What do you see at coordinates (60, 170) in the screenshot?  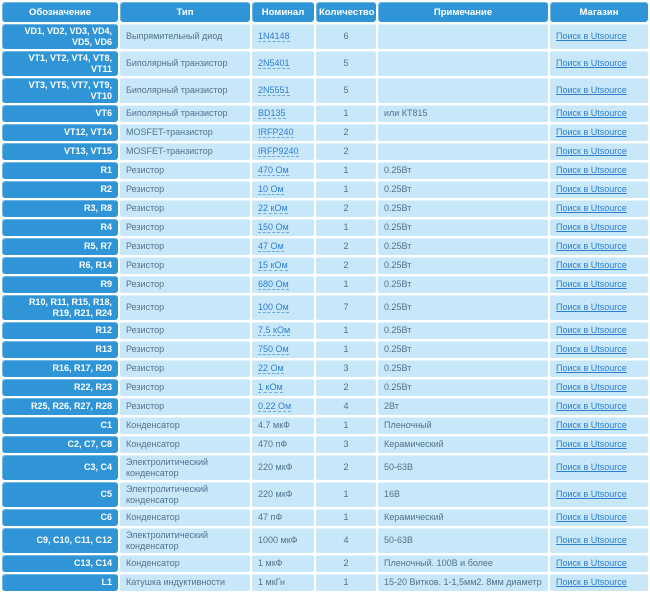 I see `designation-cell: R1` at bounding box center [60, 170].